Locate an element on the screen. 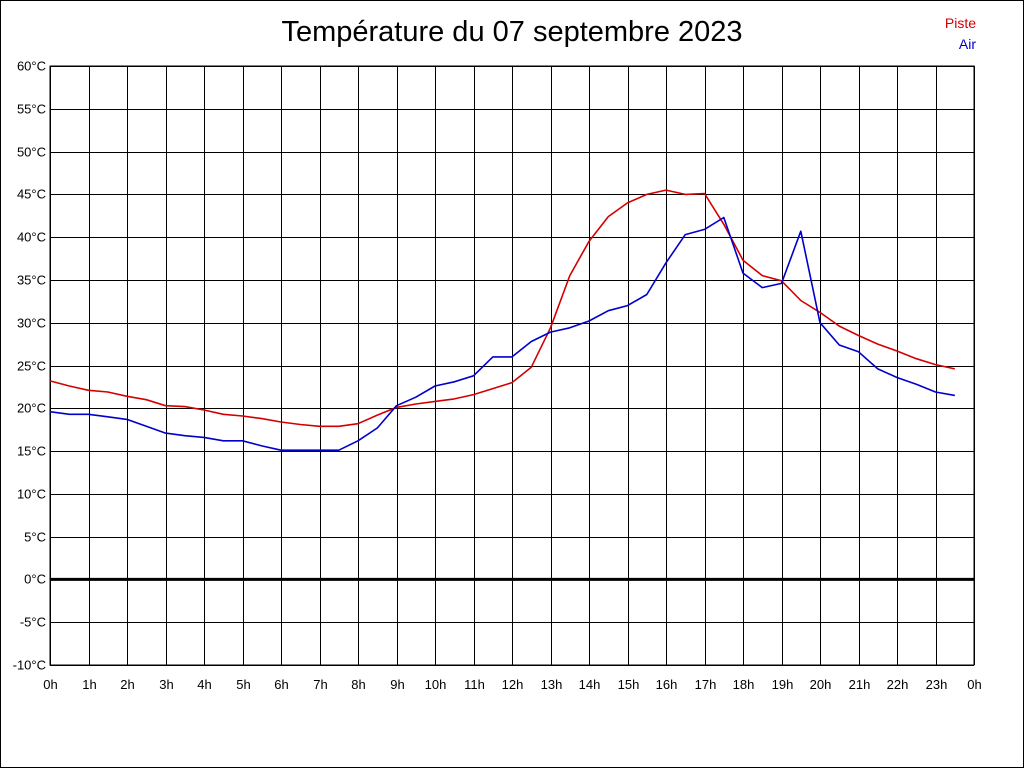 The image size is (1024, 768). x-tick-label: 18h is located at coordinates (744, 684).